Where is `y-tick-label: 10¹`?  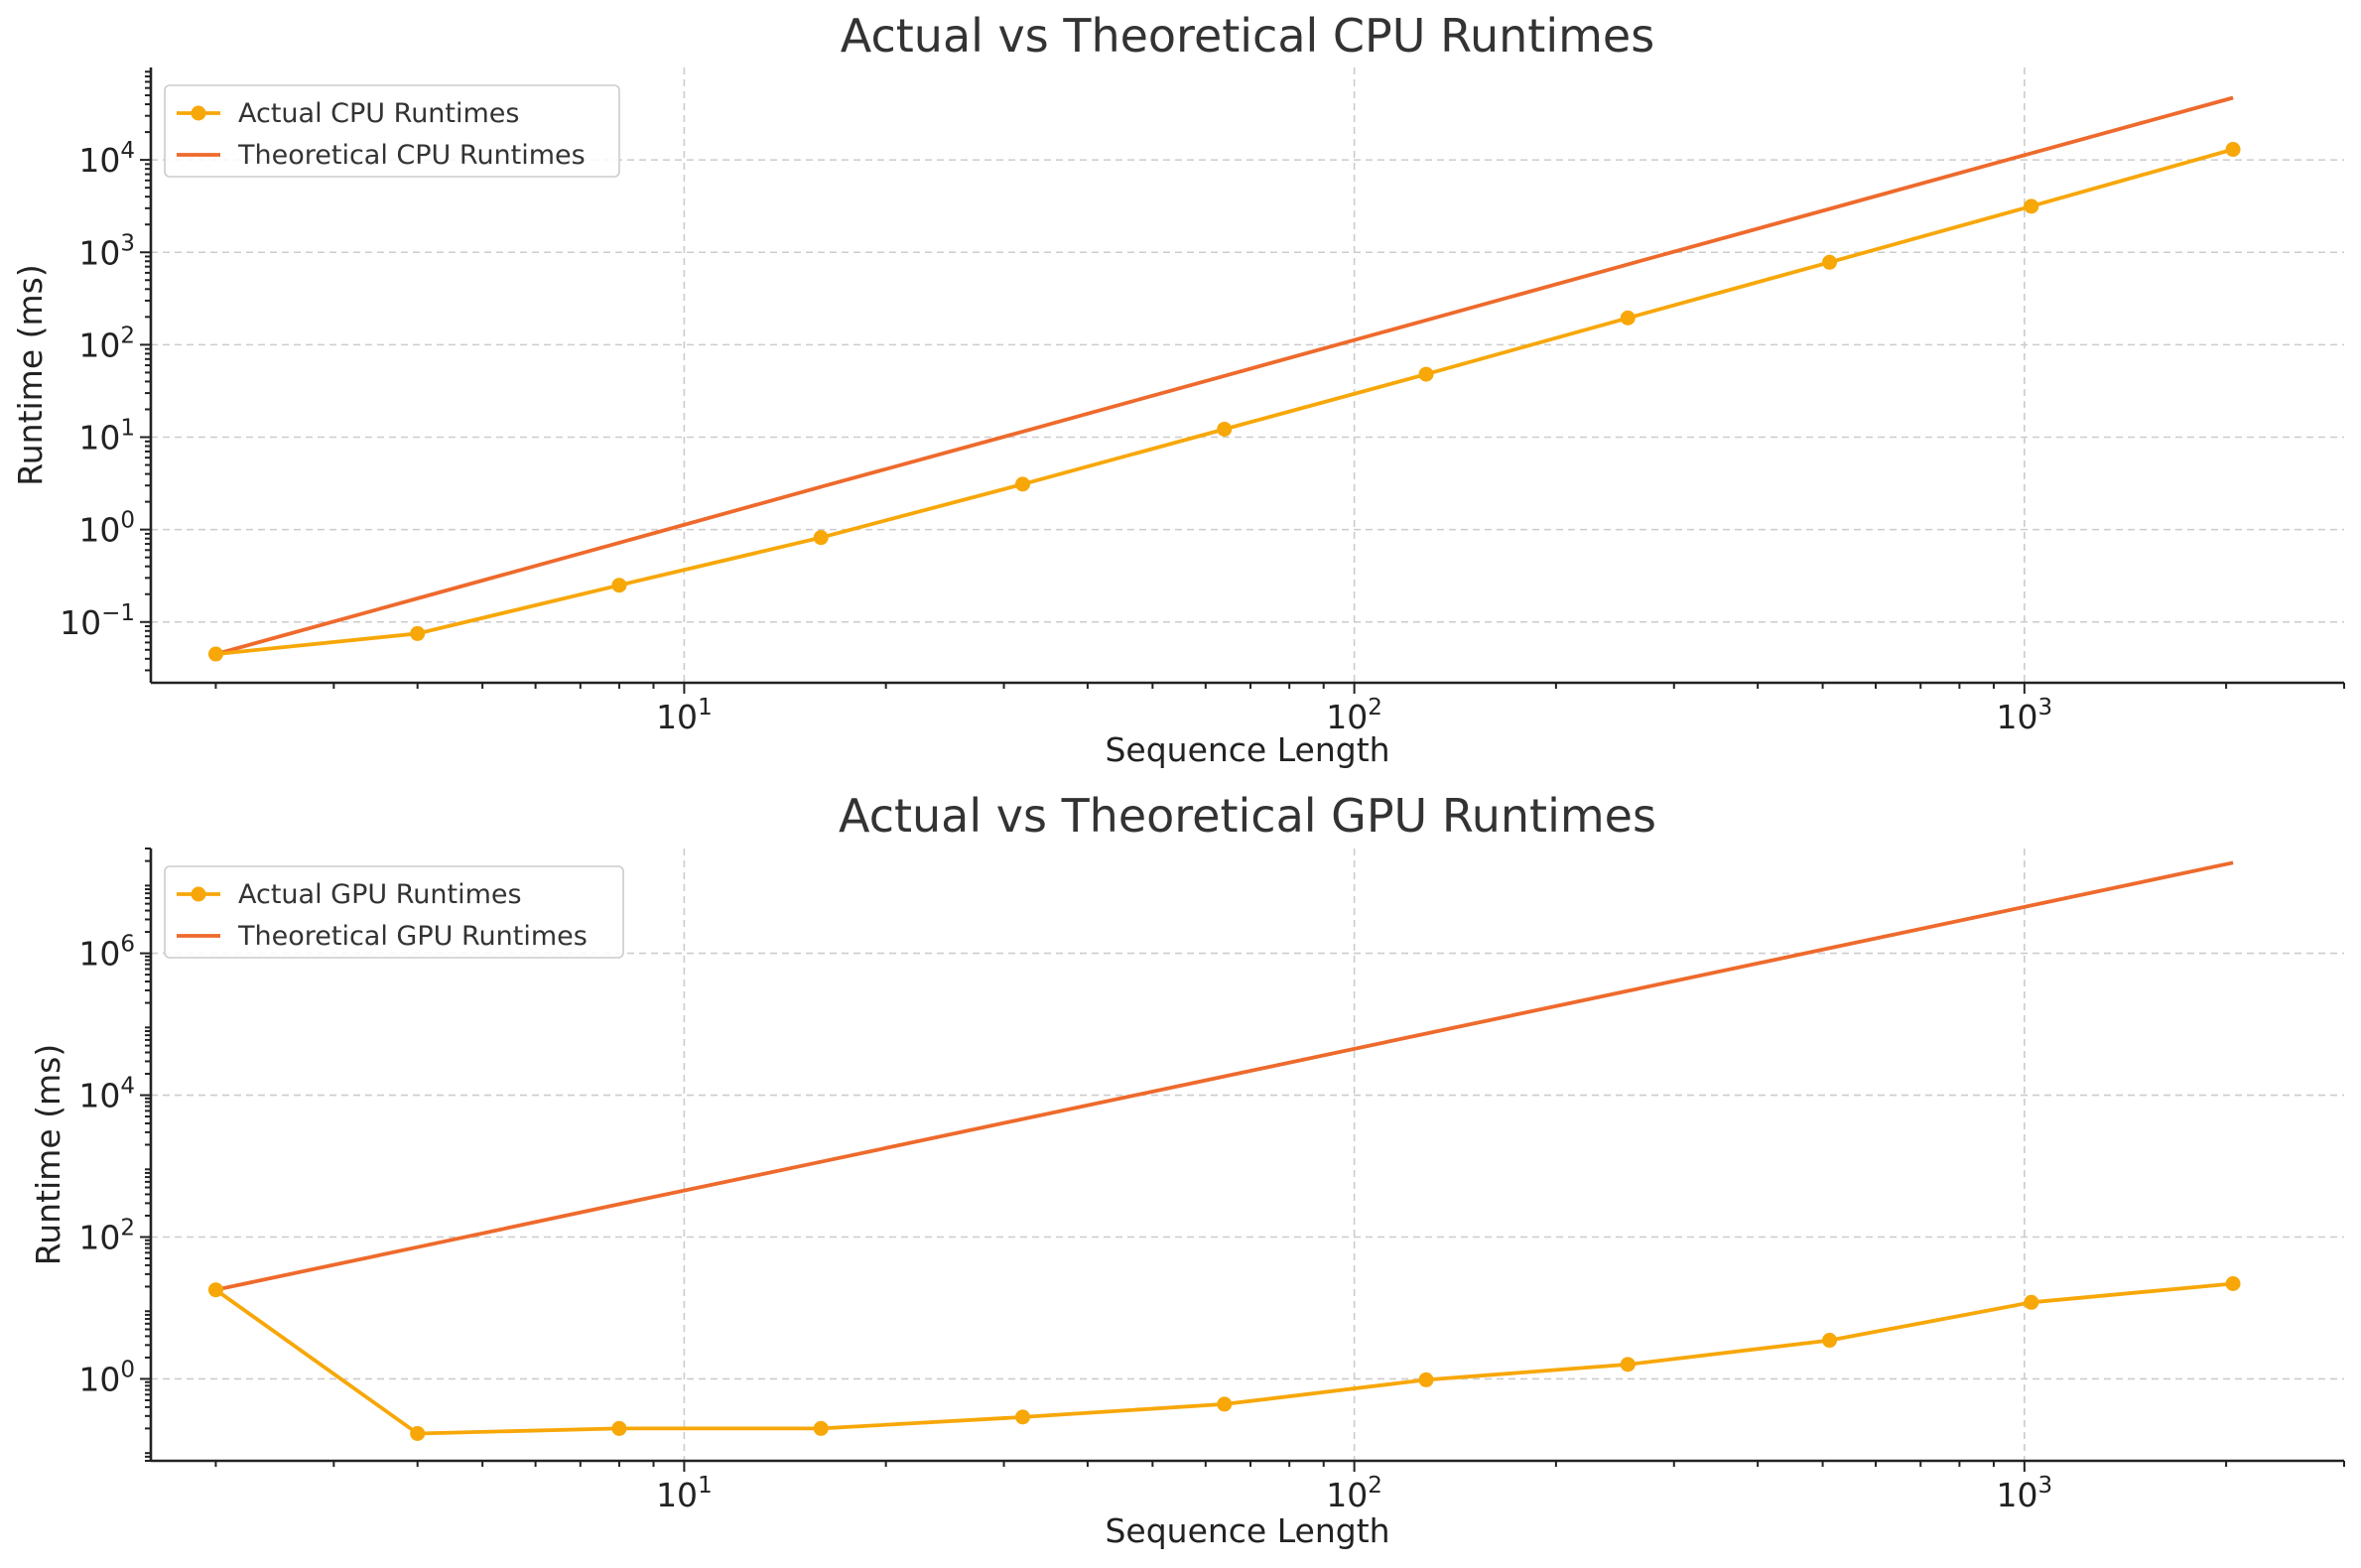
y-tick-label: 10¹ is located at coordinates (107, 436).